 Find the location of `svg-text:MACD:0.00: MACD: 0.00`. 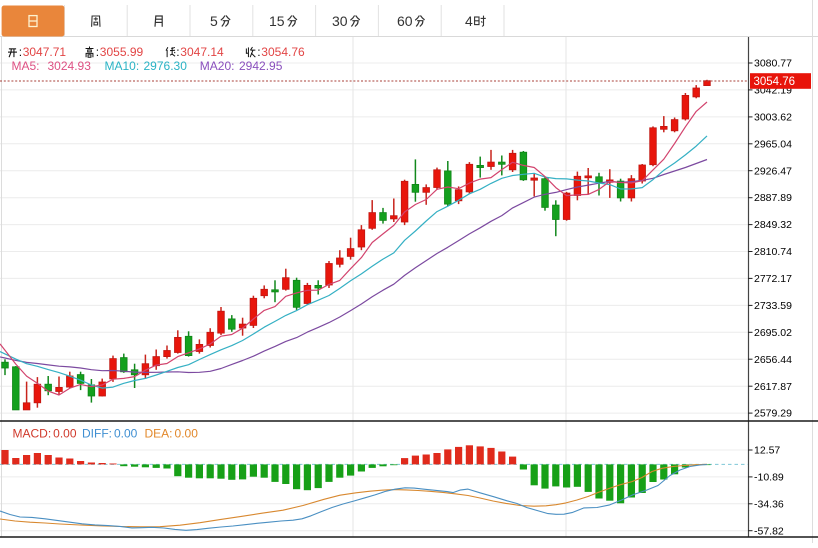

svg-text:MACD:0.00: MACD: 0.00 is located at coordinates (45, 434).